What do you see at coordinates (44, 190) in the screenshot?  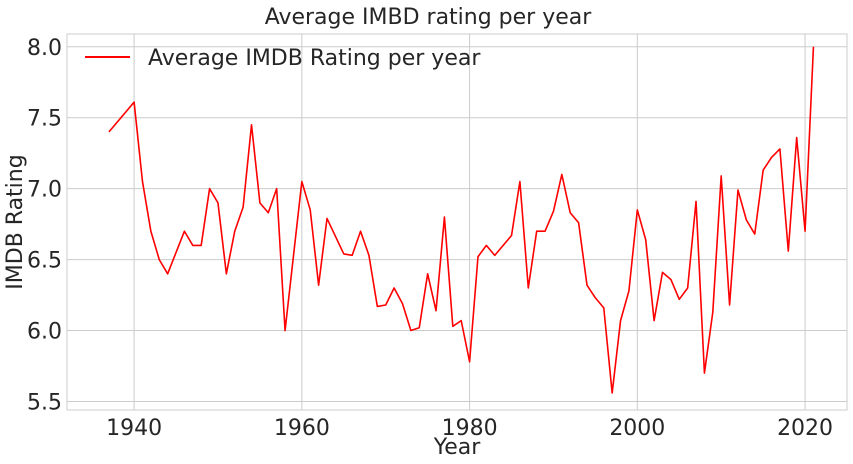 I see `y-tick-label: 7.0` at bounding box center [44, 190].